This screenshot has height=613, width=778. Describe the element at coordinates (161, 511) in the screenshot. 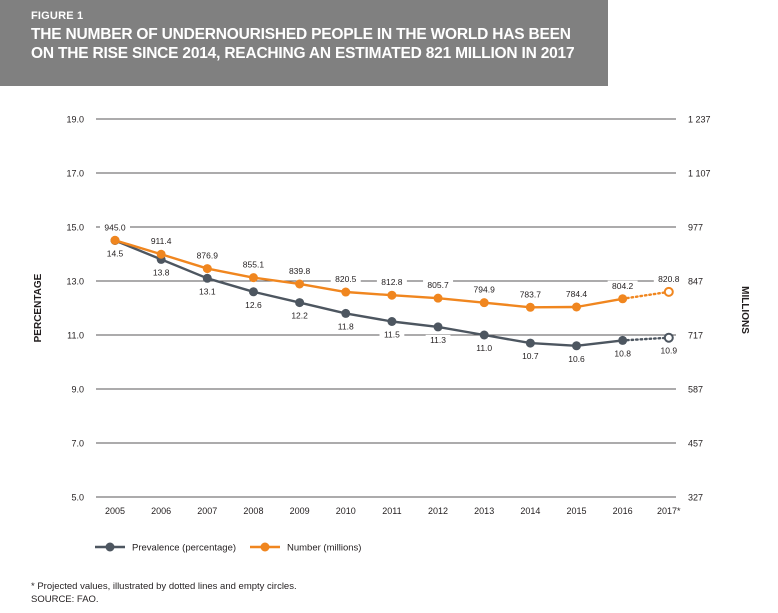

I see `x-tick-label: 2006` at that location.